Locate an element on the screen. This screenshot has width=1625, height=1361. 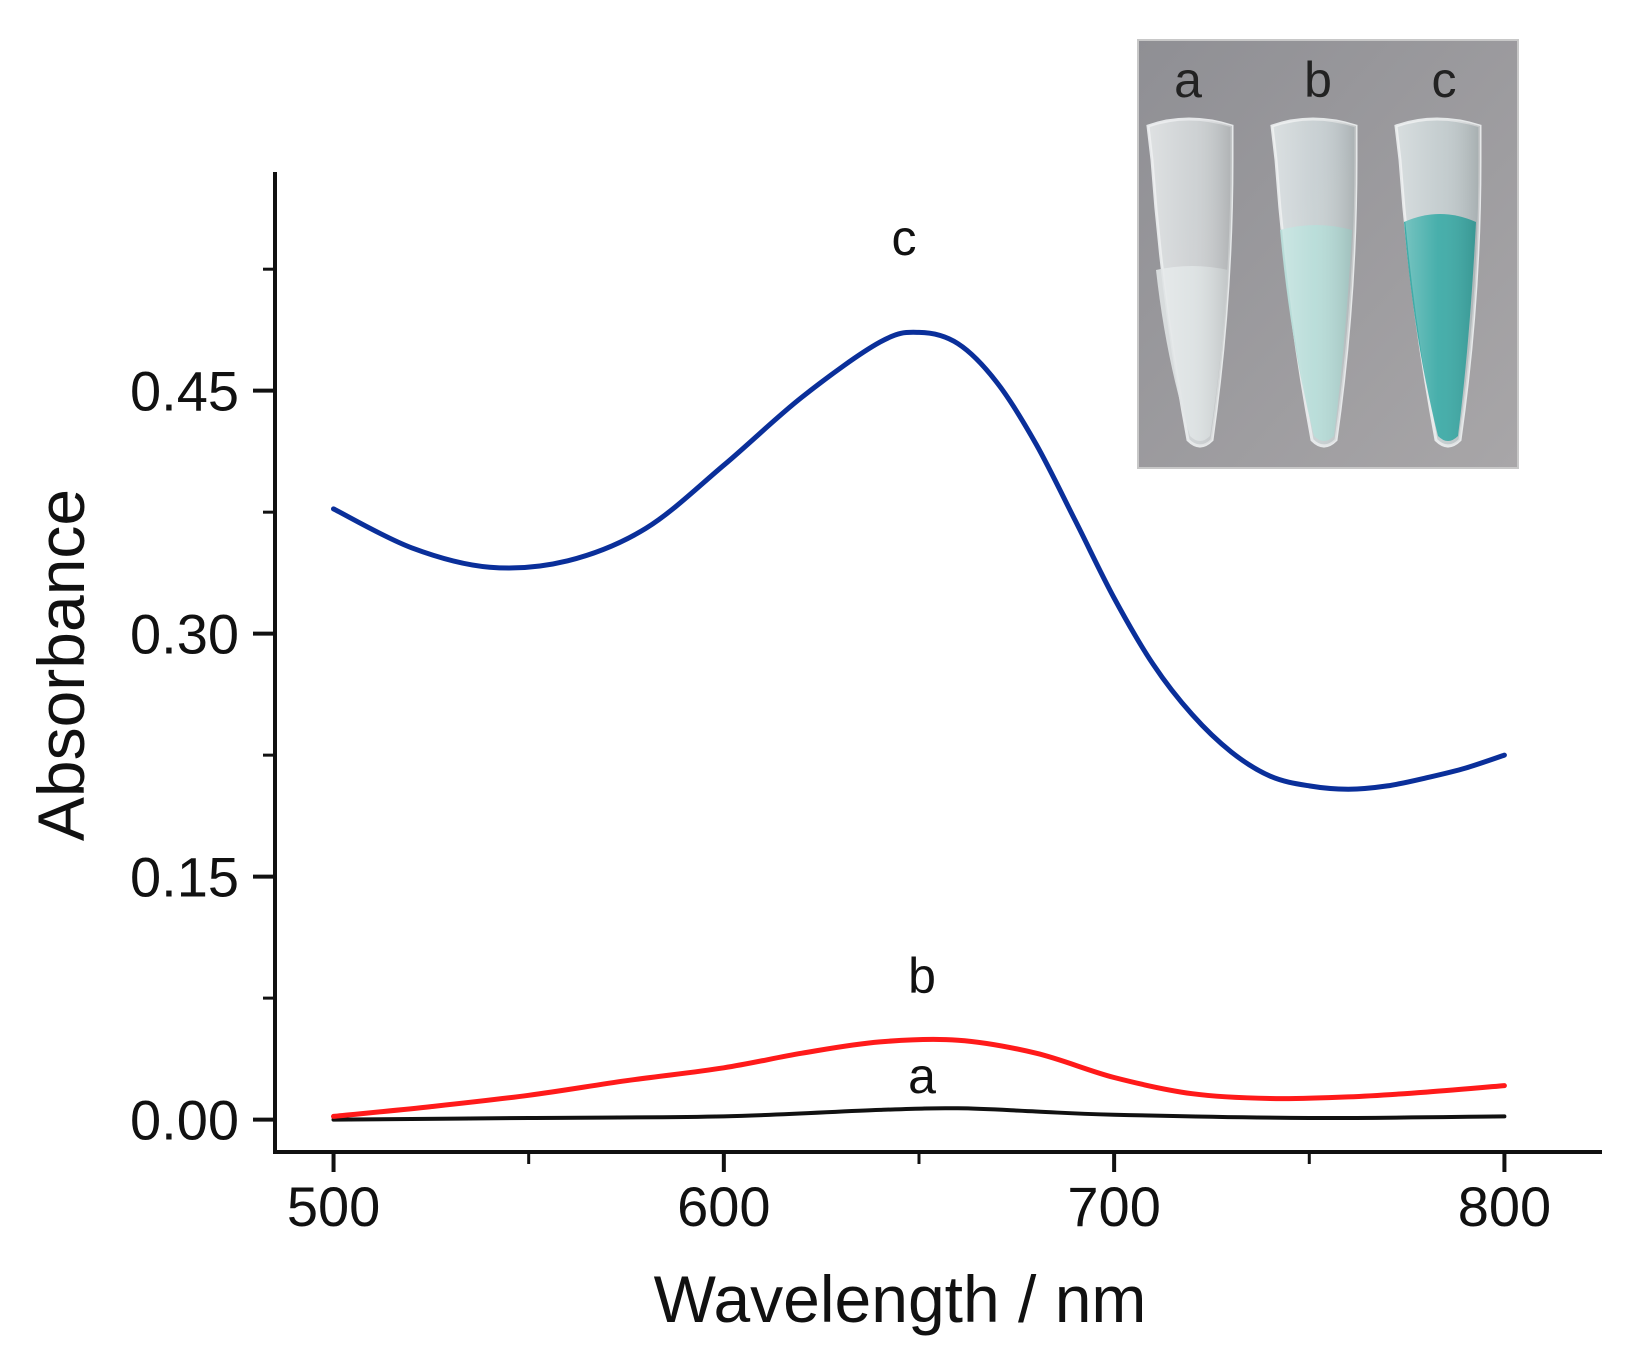
x-ticks: 500 600 700 800 is located at coordinates (919, 1195).